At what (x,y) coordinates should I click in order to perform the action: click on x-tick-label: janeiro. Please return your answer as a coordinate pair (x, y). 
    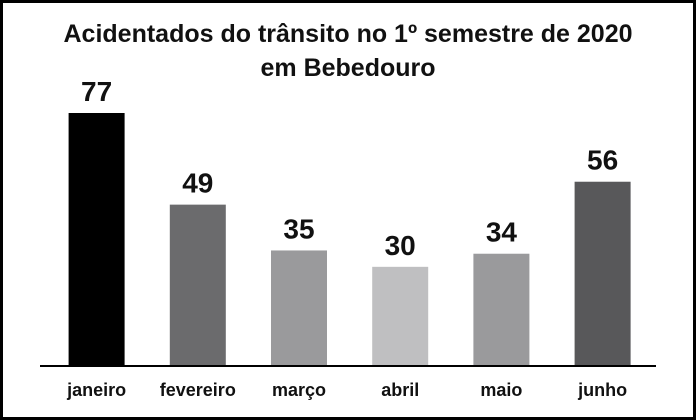
    Looking at the image, I should click on (96, 390).